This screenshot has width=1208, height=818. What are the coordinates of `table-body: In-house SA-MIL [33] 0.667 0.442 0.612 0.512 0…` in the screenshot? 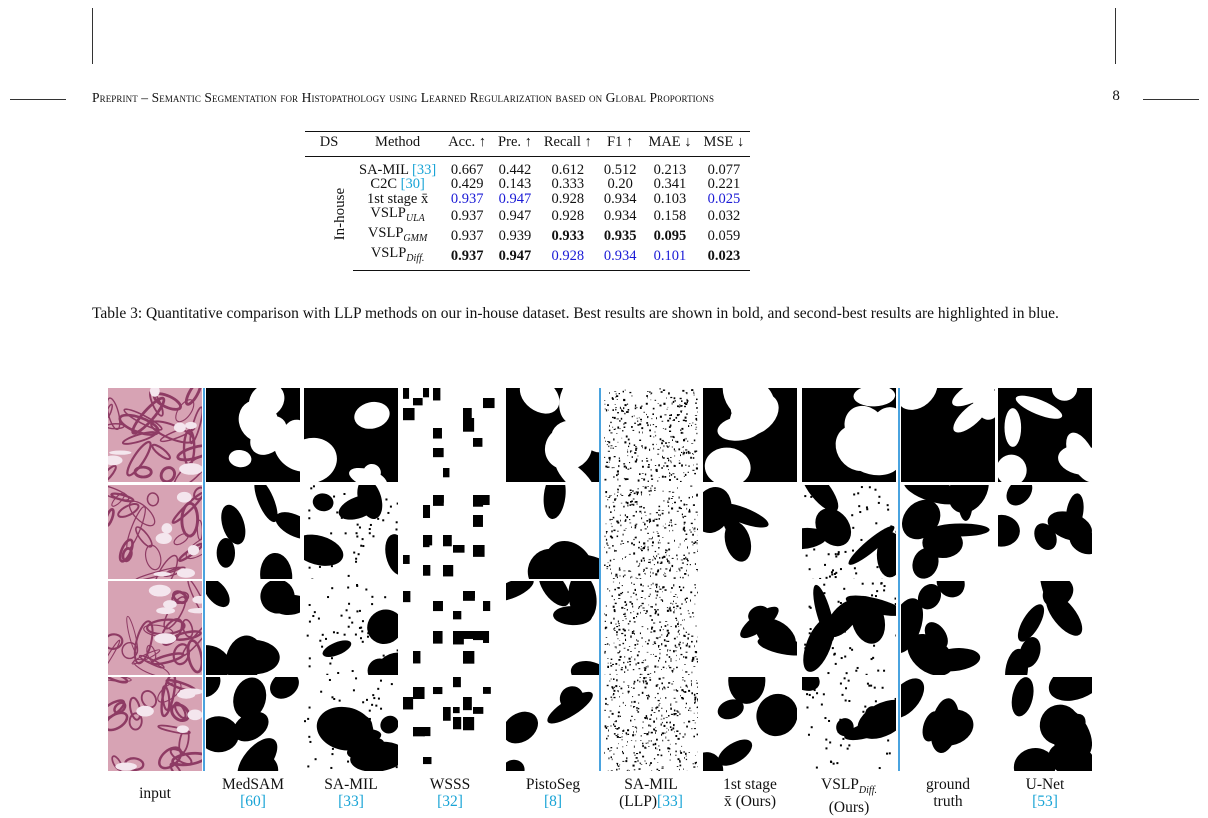 It's located at (528, 214).